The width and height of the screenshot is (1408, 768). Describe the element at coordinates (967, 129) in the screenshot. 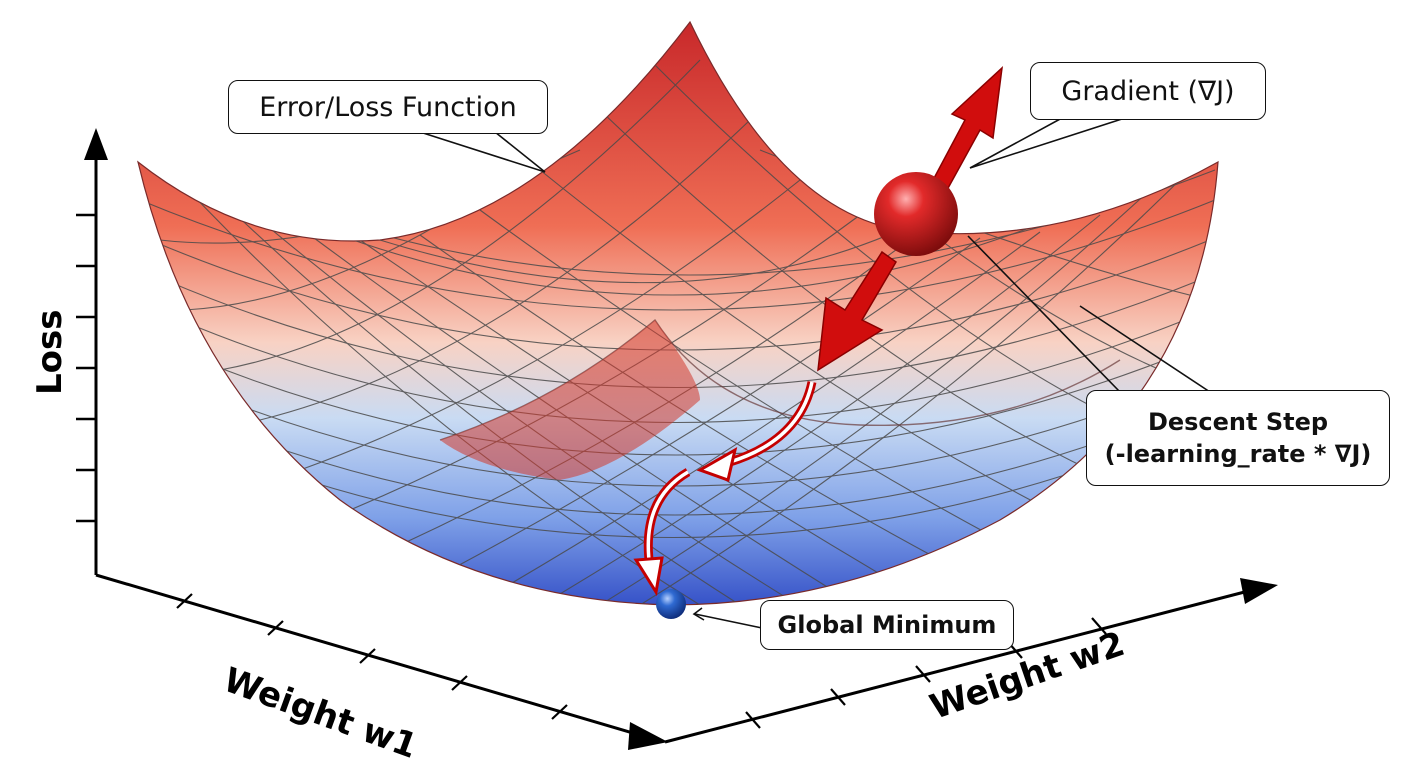

I see `gradient-arrow` at that location.